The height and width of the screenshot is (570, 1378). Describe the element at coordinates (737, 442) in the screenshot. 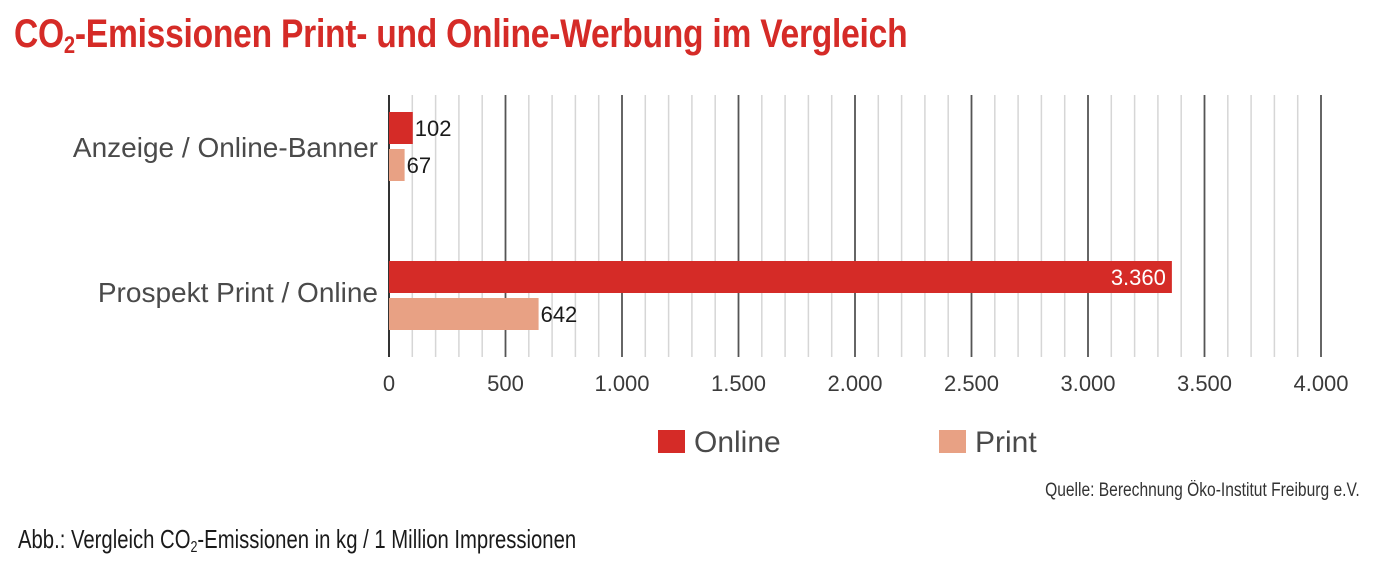

I see `legend-label-online: Online` at that location.